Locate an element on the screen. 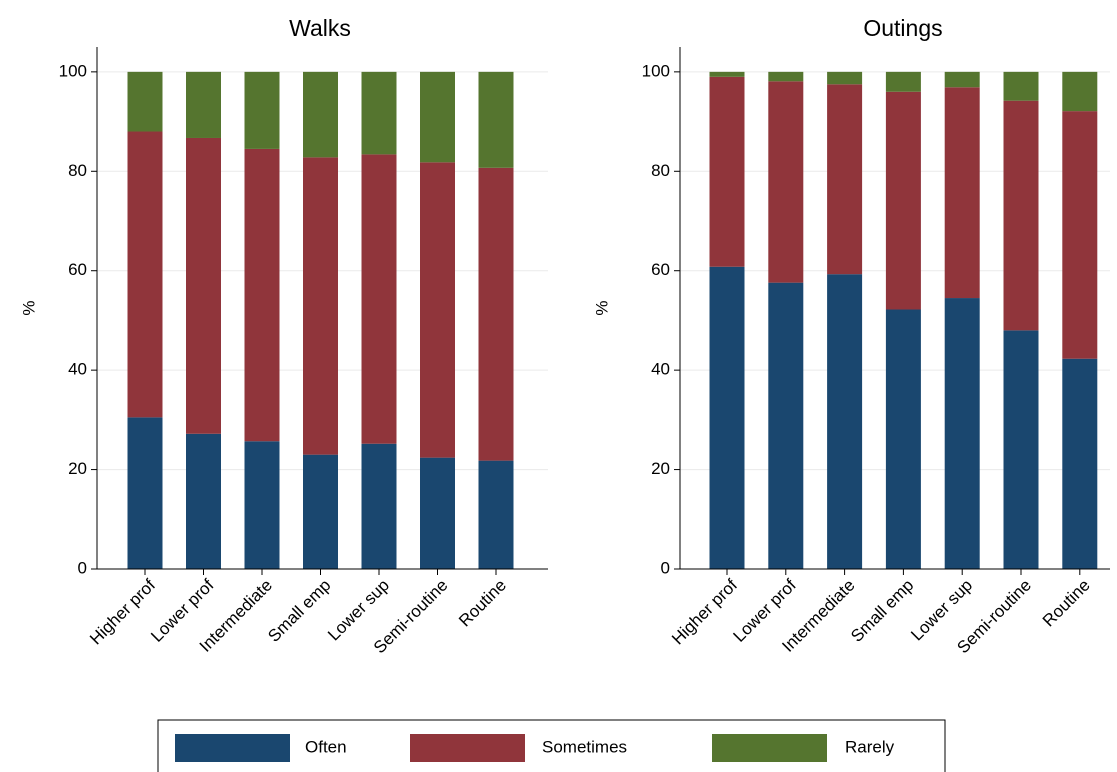  legend-label: Rarely is located at coordinates (870, 746).